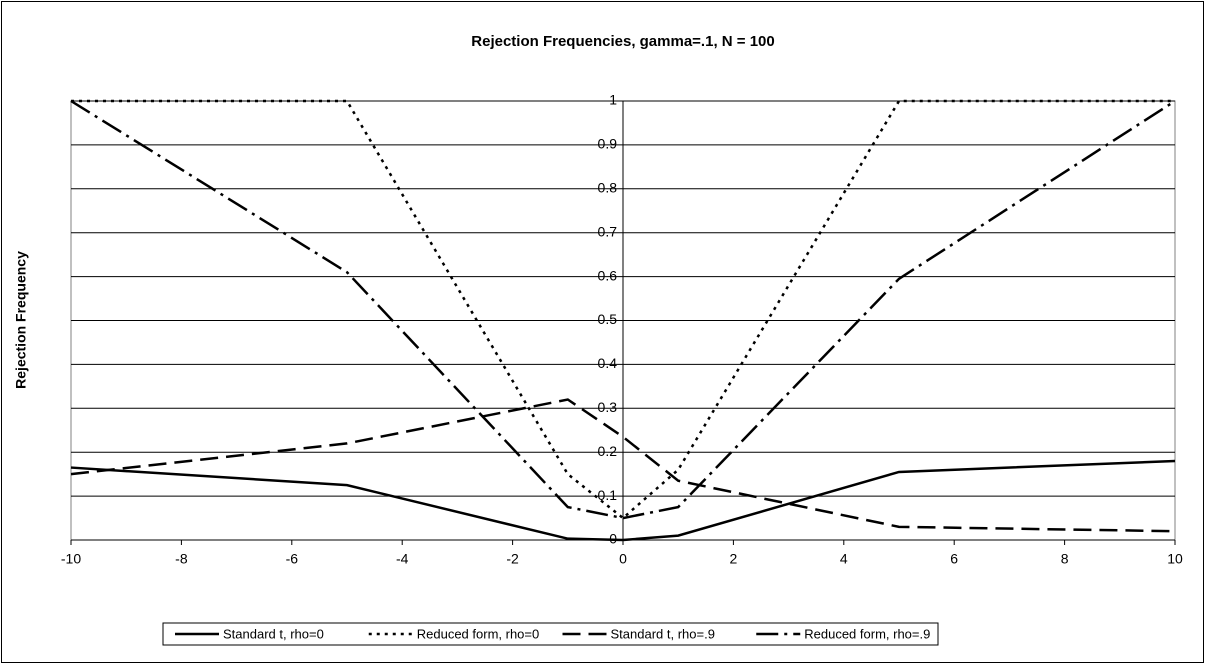  What do you see at coordinates (292, 559) in the screenshot?
I see `x-tick-label: -6` at bounding box center [292, 559].